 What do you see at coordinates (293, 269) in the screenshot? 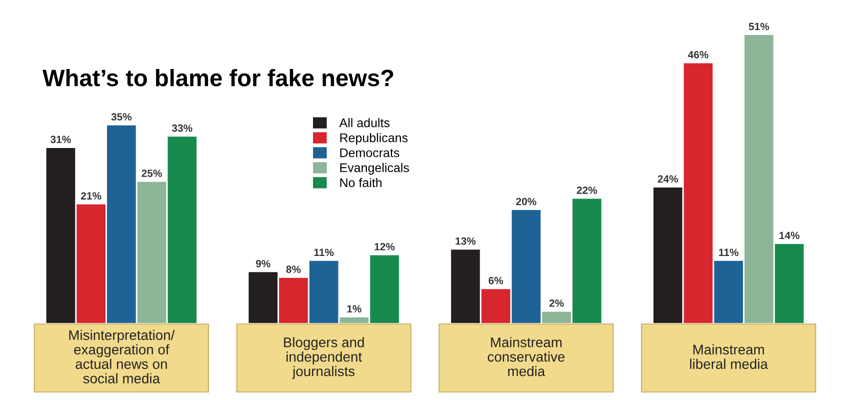
I see `data-label: 8%` at bounding box center [293, 269].